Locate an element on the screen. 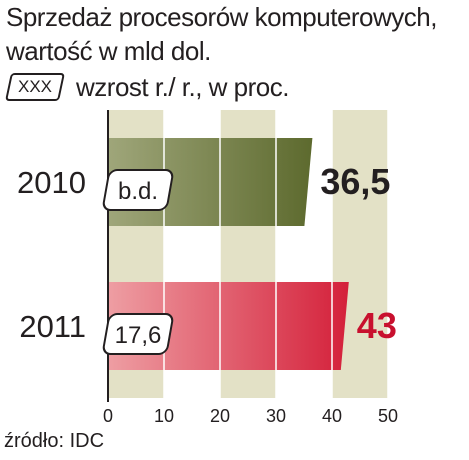  legend: XXX wzrost r./ r., w proc. is located at coordinates (147, 86).